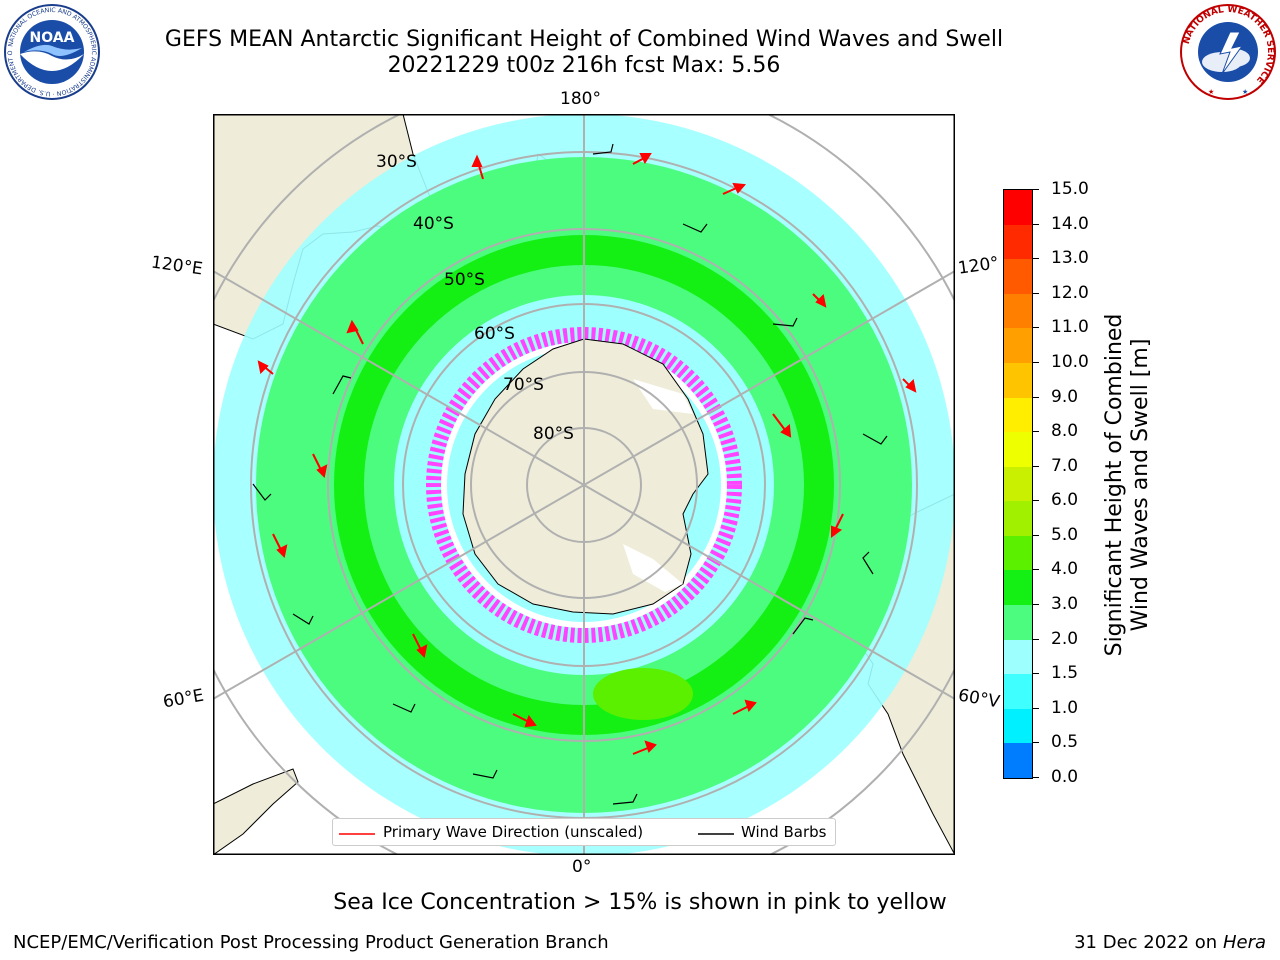  I want to click on land-africa, so click(256, 811).